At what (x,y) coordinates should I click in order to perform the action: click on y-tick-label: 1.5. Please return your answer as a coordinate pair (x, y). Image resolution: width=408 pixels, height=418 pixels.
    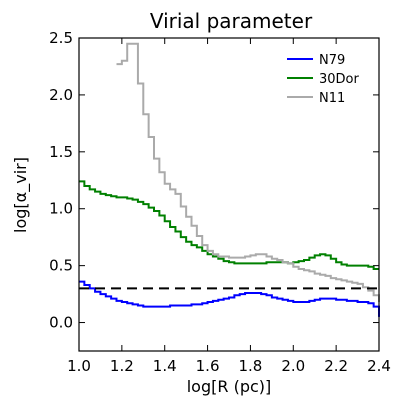
    Looking at the image, I should click on (61, 152).